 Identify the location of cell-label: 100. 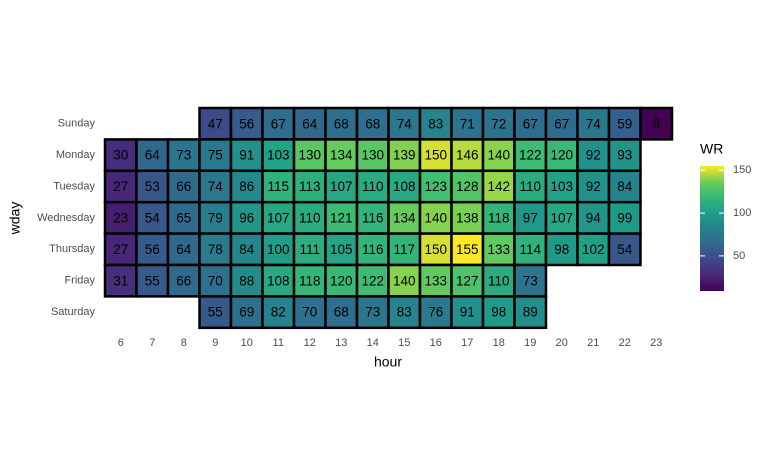
(278, 249).